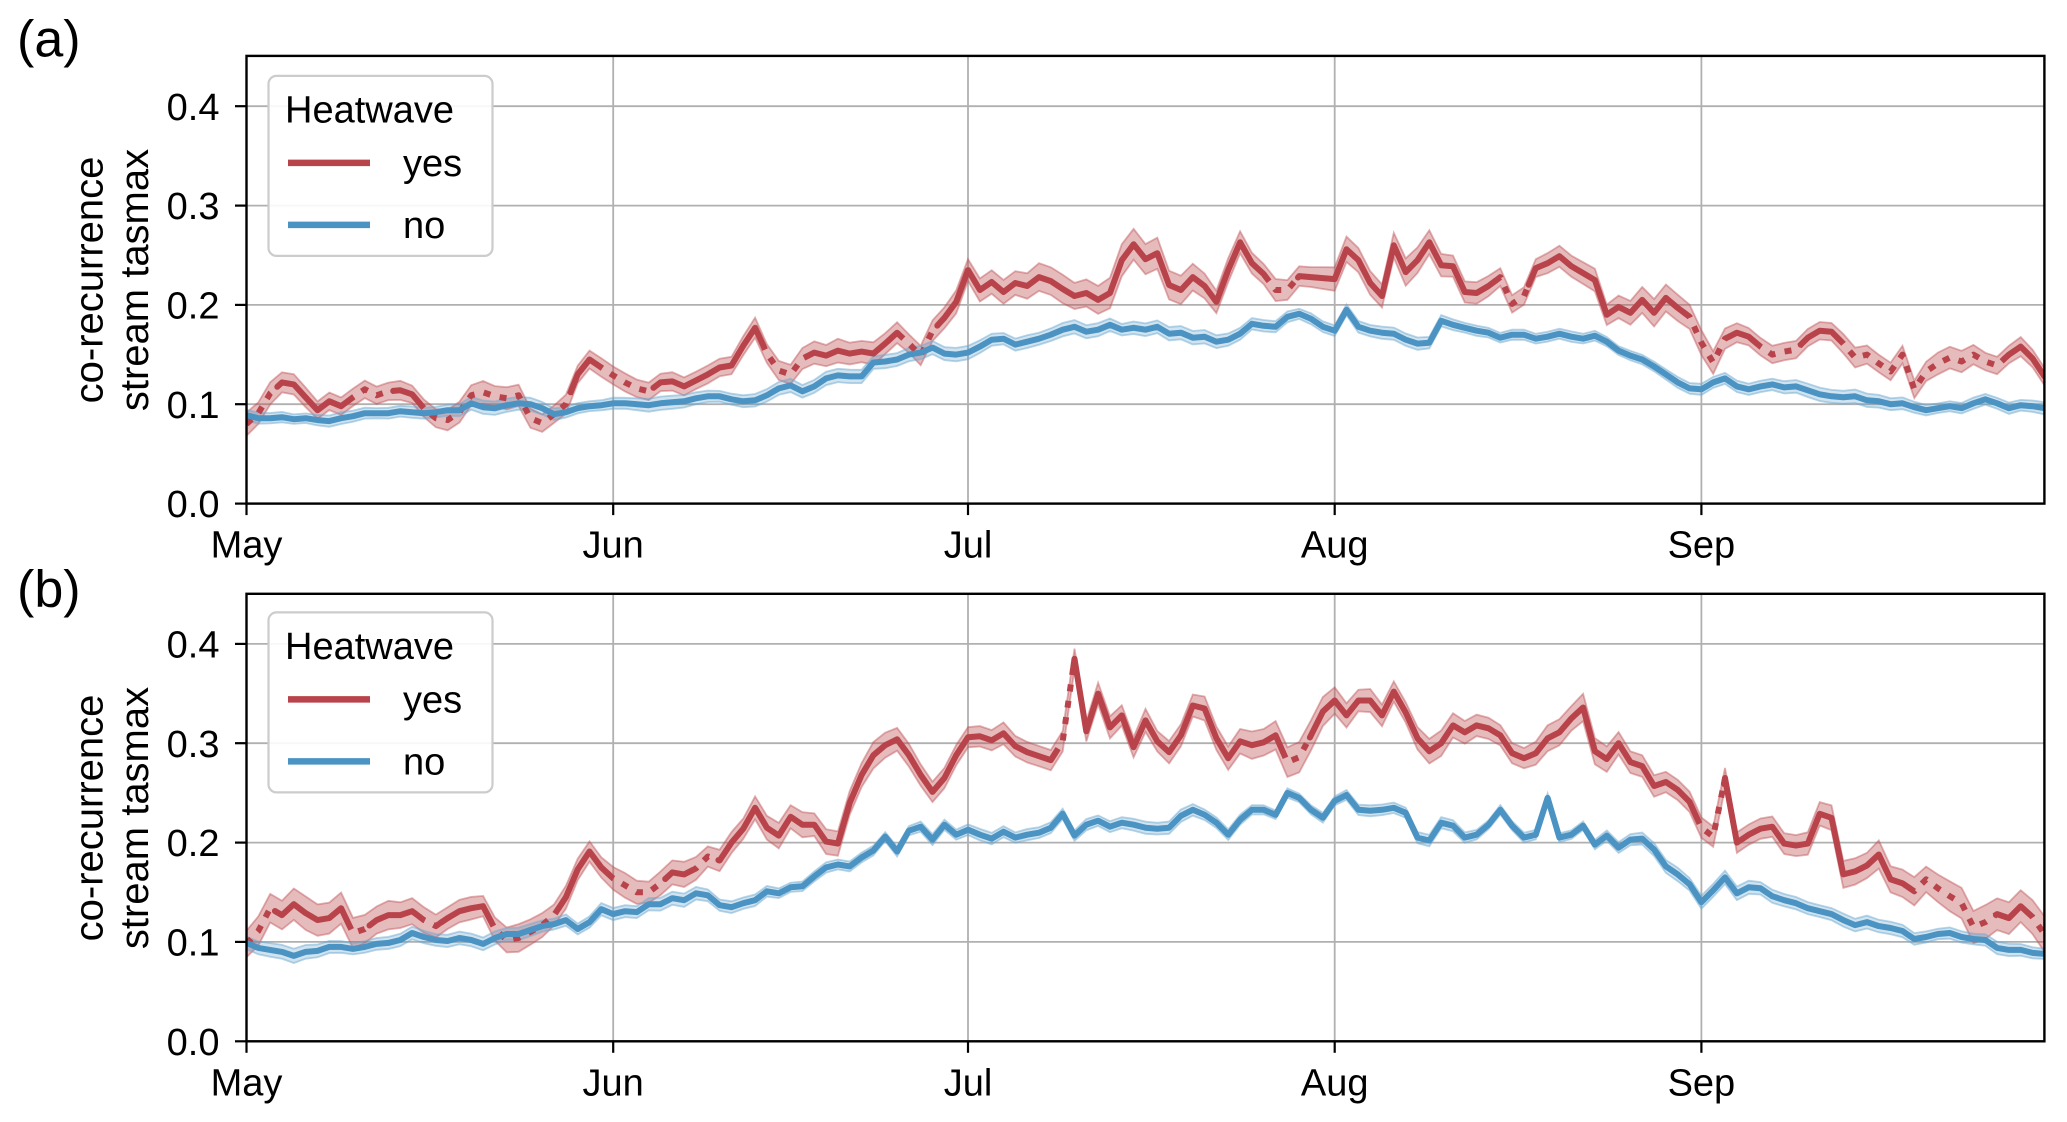 The image size is (2067, 1122). Describe the element at coordinates (49, 590) in the screenshot. I see `svg-text: (b)` at that location.